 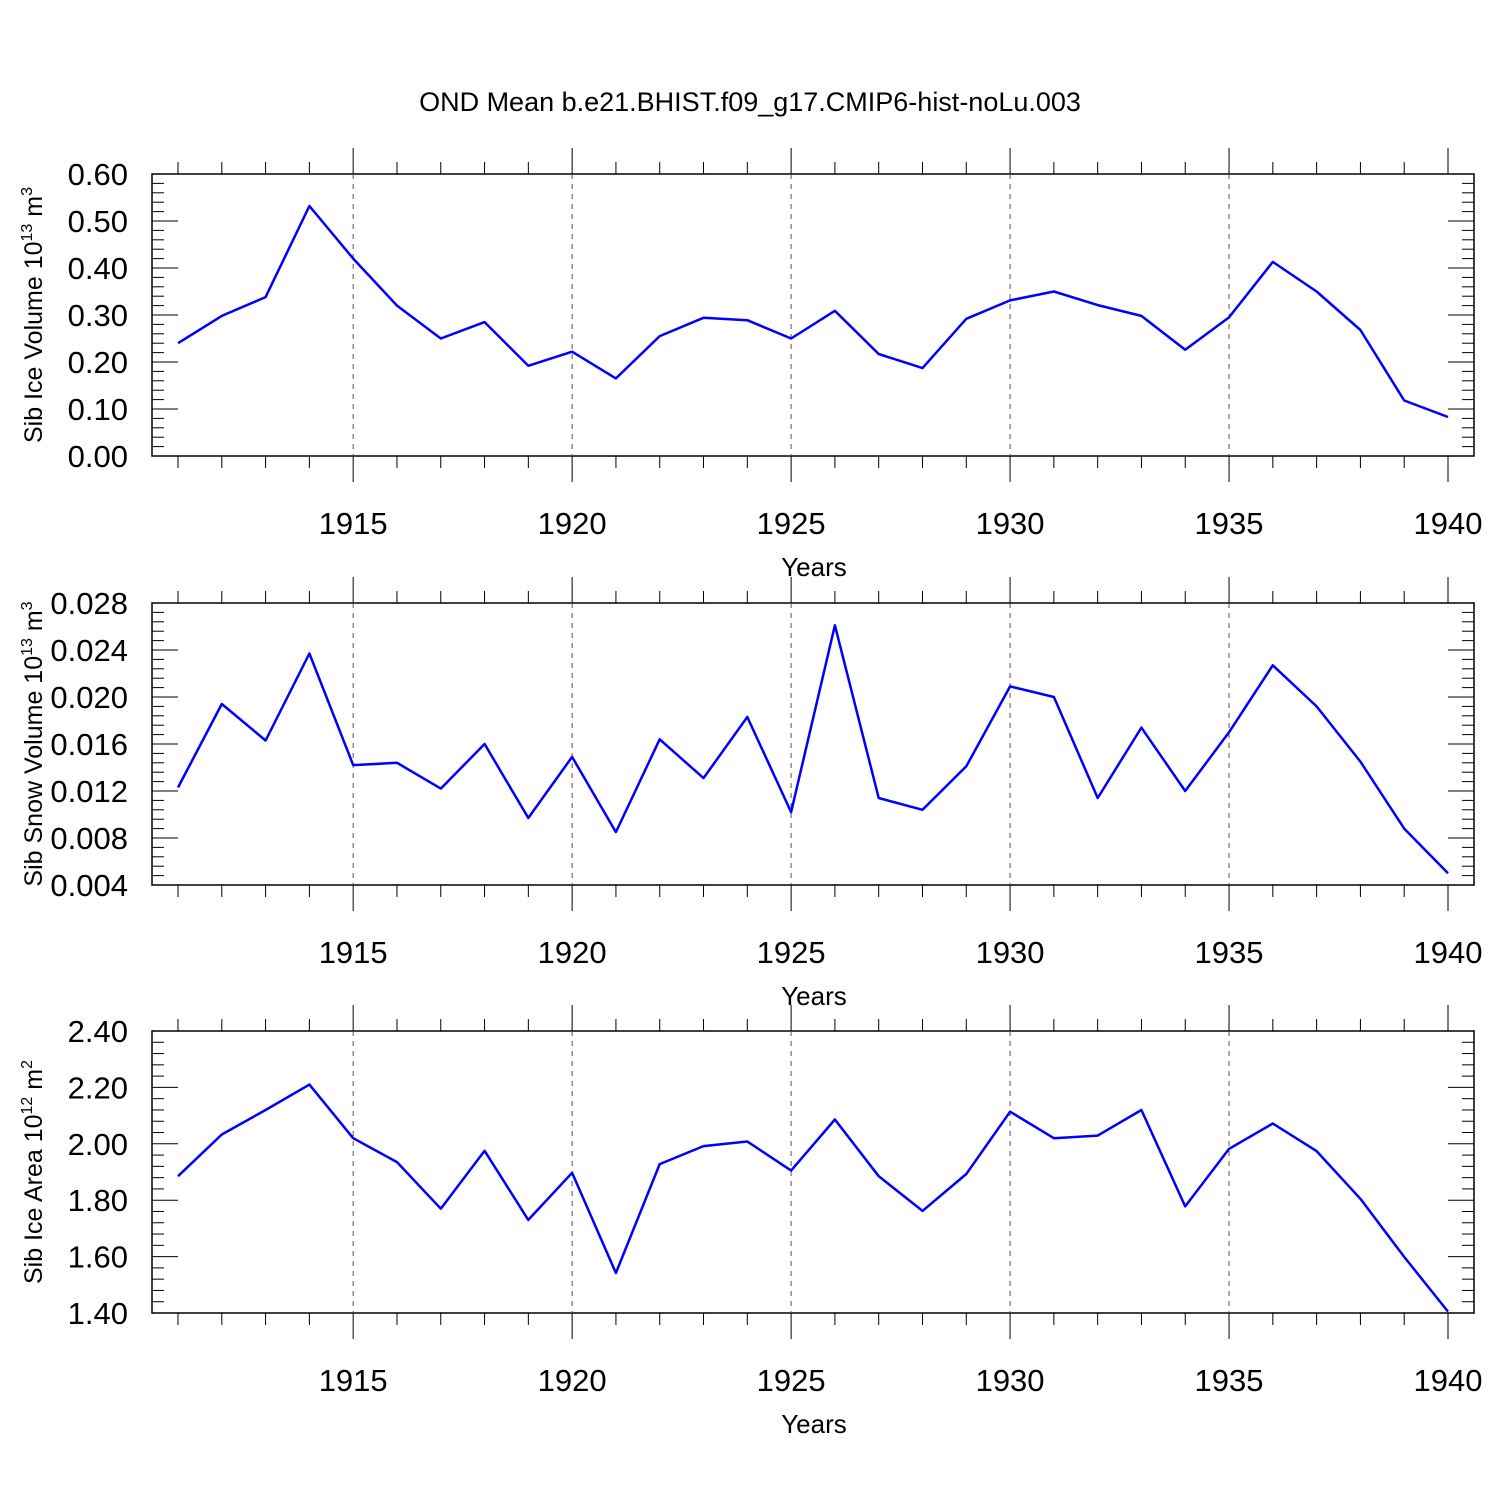 What do you see at coordinates (98, 1087) in the screenshot?
I see `y-tick-label: 2.20` at bounding box center [98, 1087].